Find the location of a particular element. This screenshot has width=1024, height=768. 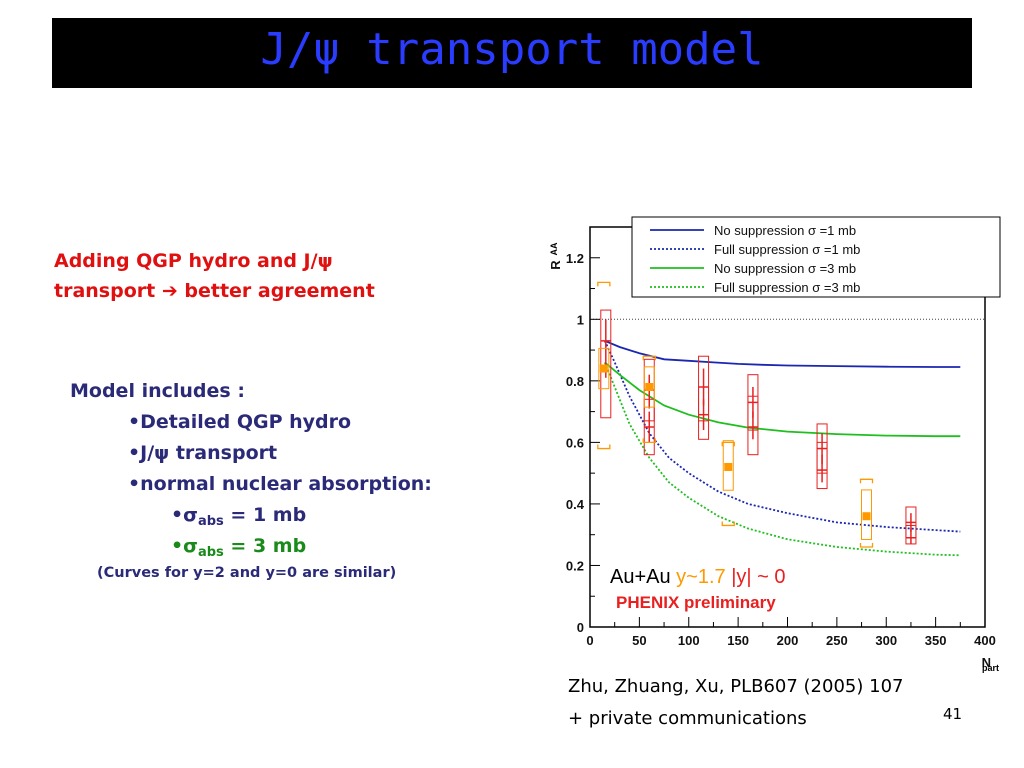

y-tick-label: 1.2 is located at coordinates (575, 258).